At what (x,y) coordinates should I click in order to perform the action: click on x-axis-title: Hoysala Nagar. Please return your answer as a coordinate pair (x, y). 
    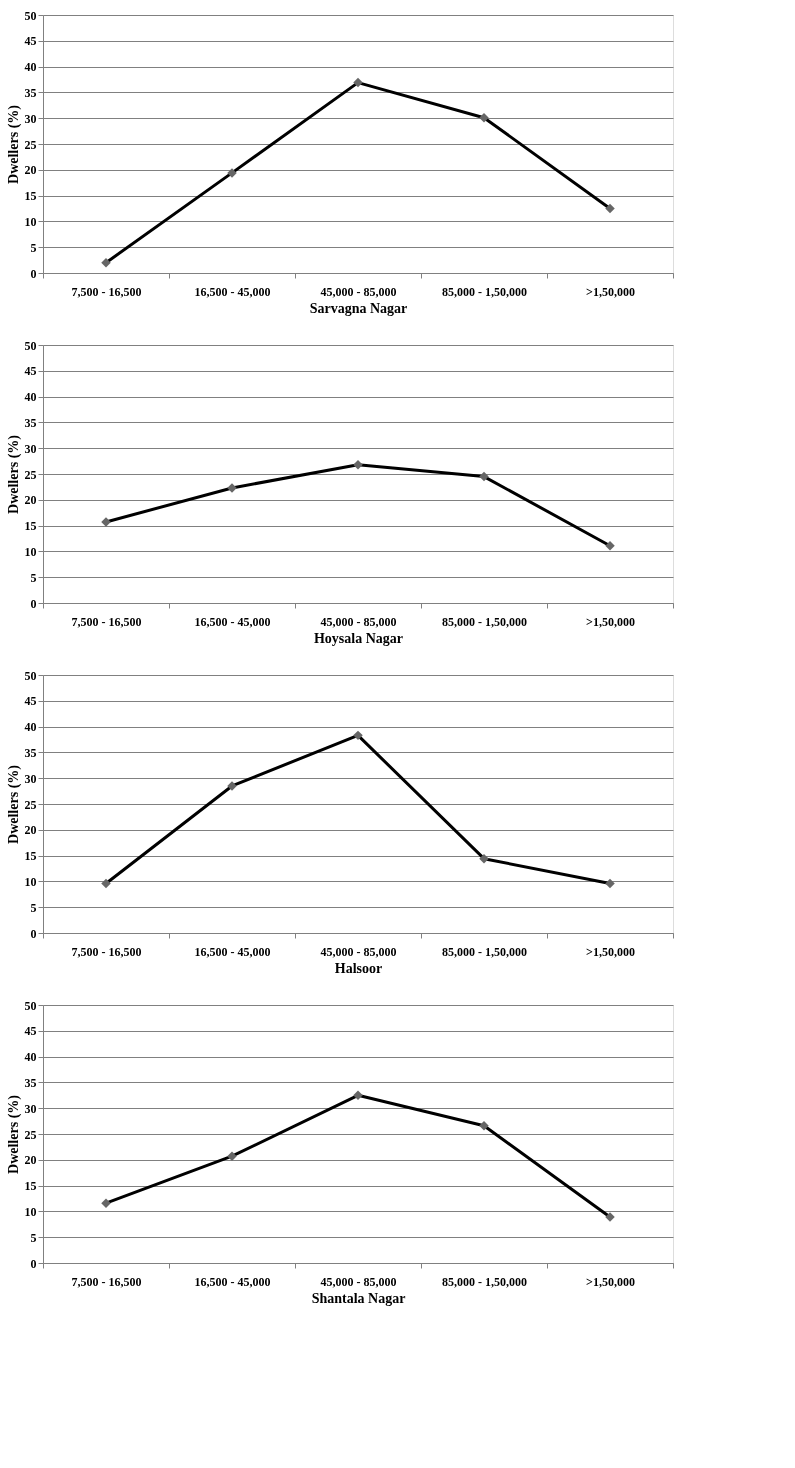
    Looking at the image, I should click on (358, 638).